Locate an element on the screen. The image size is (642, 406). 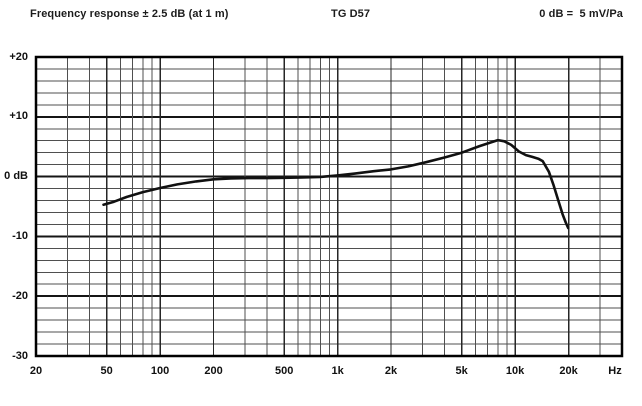
chart-sensitivity-note: 0 dB = 5 mV/Pa is located at coordinates (581, 14).